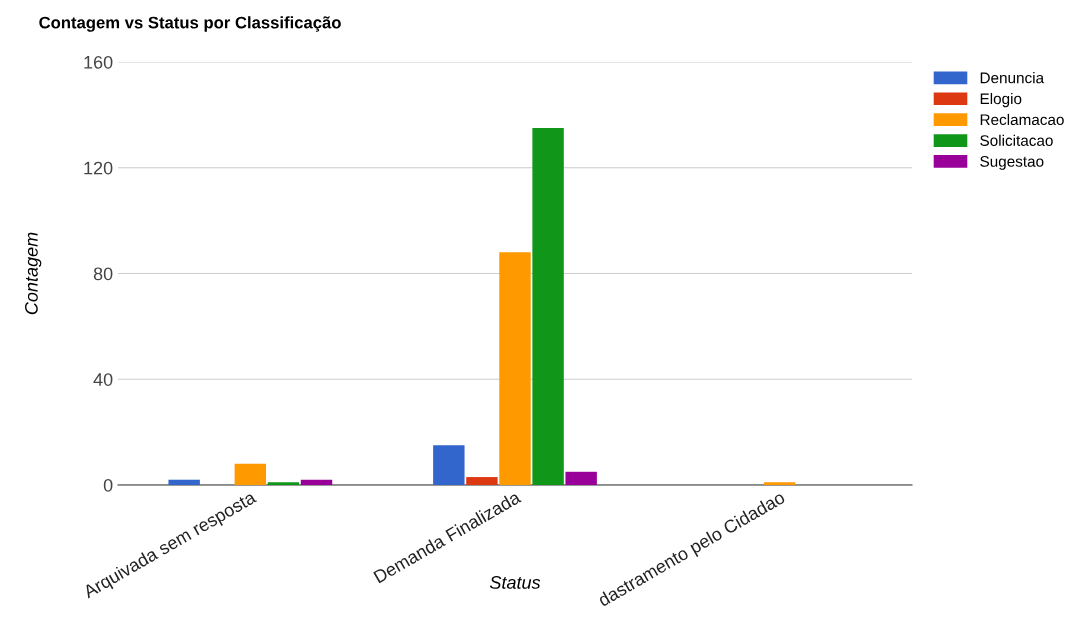 The height and width of the screenshot is (621, 1074). What do you see at coordinates (98, 62) in the screenshot?
I see `y-tick-label: 160` at bounding box center [98, 62].